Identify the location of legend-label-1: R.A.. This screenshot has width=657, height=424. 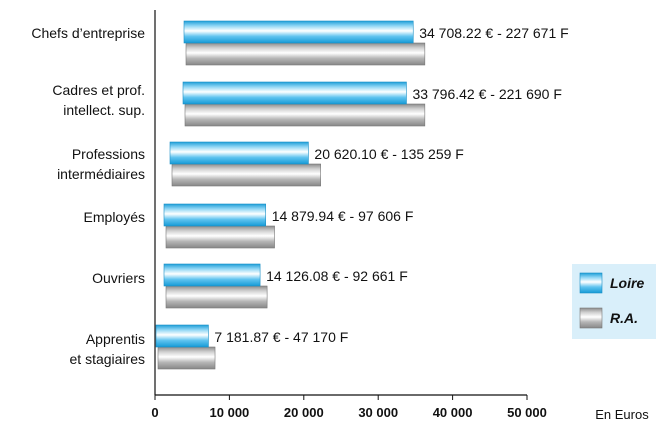
(624, 318).